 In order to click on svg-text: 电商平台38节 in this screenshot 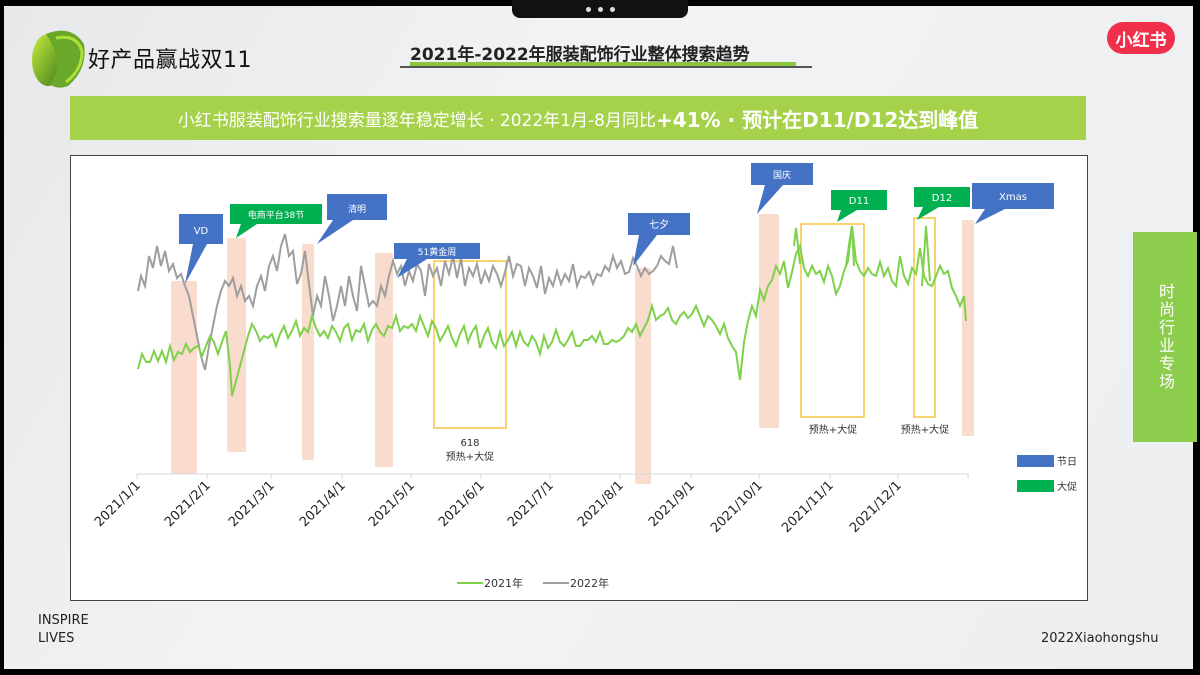, I will do `click(276, 215)`.